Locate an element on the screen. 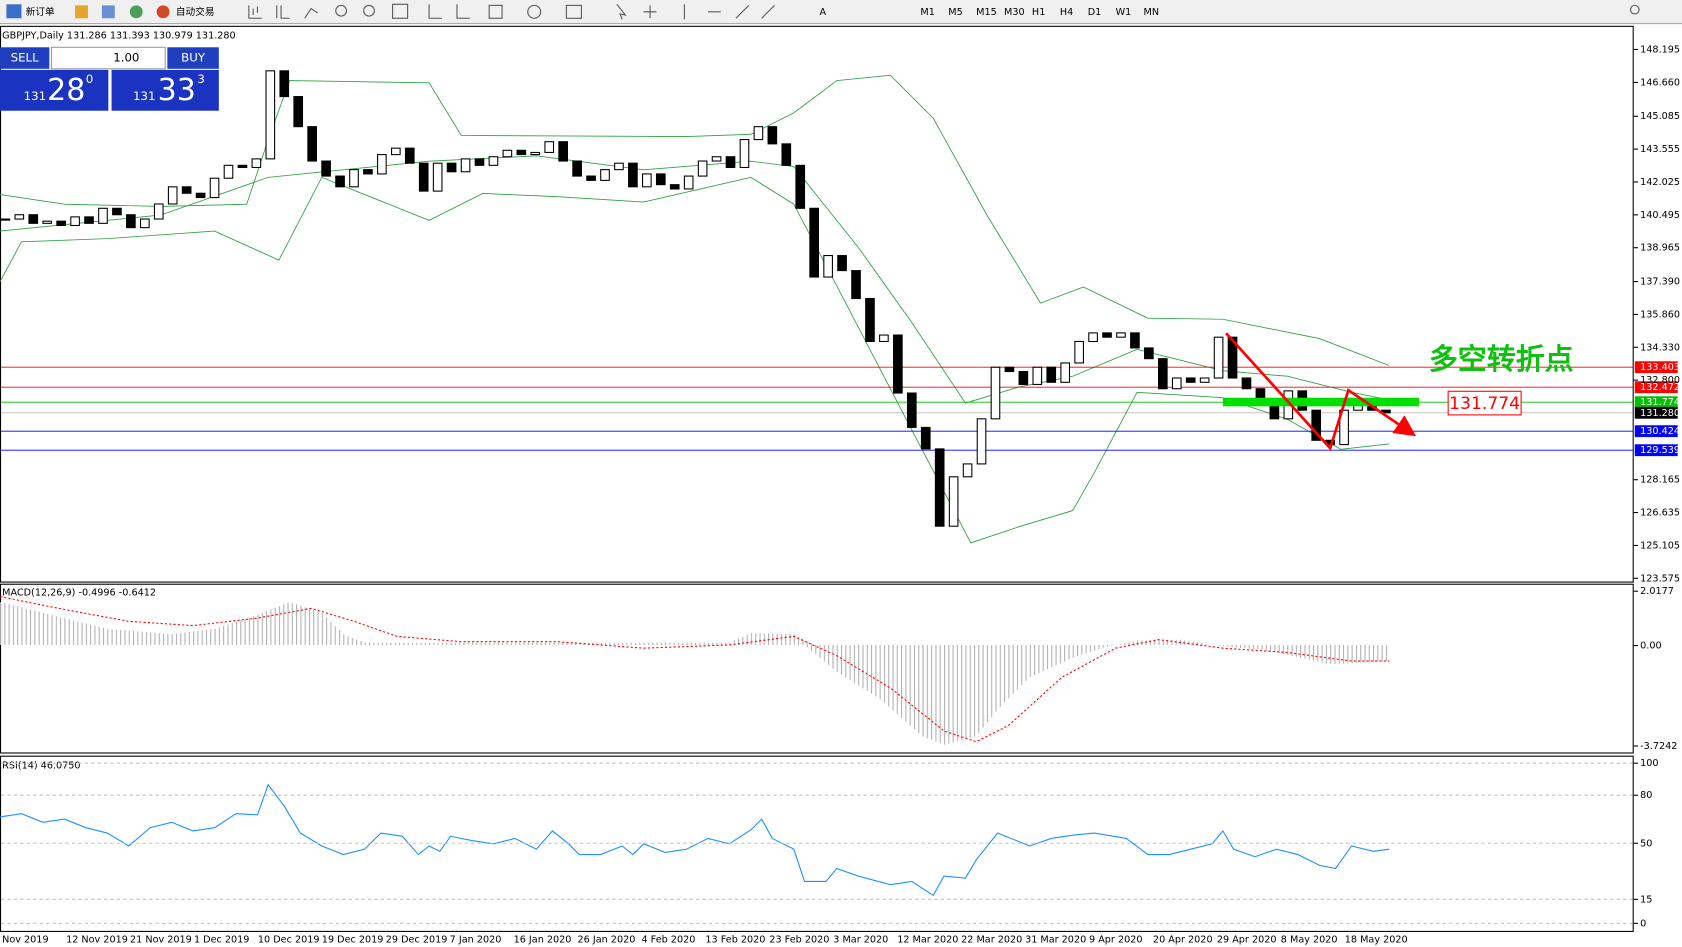  sell-button is located at coordinates (25, 58).